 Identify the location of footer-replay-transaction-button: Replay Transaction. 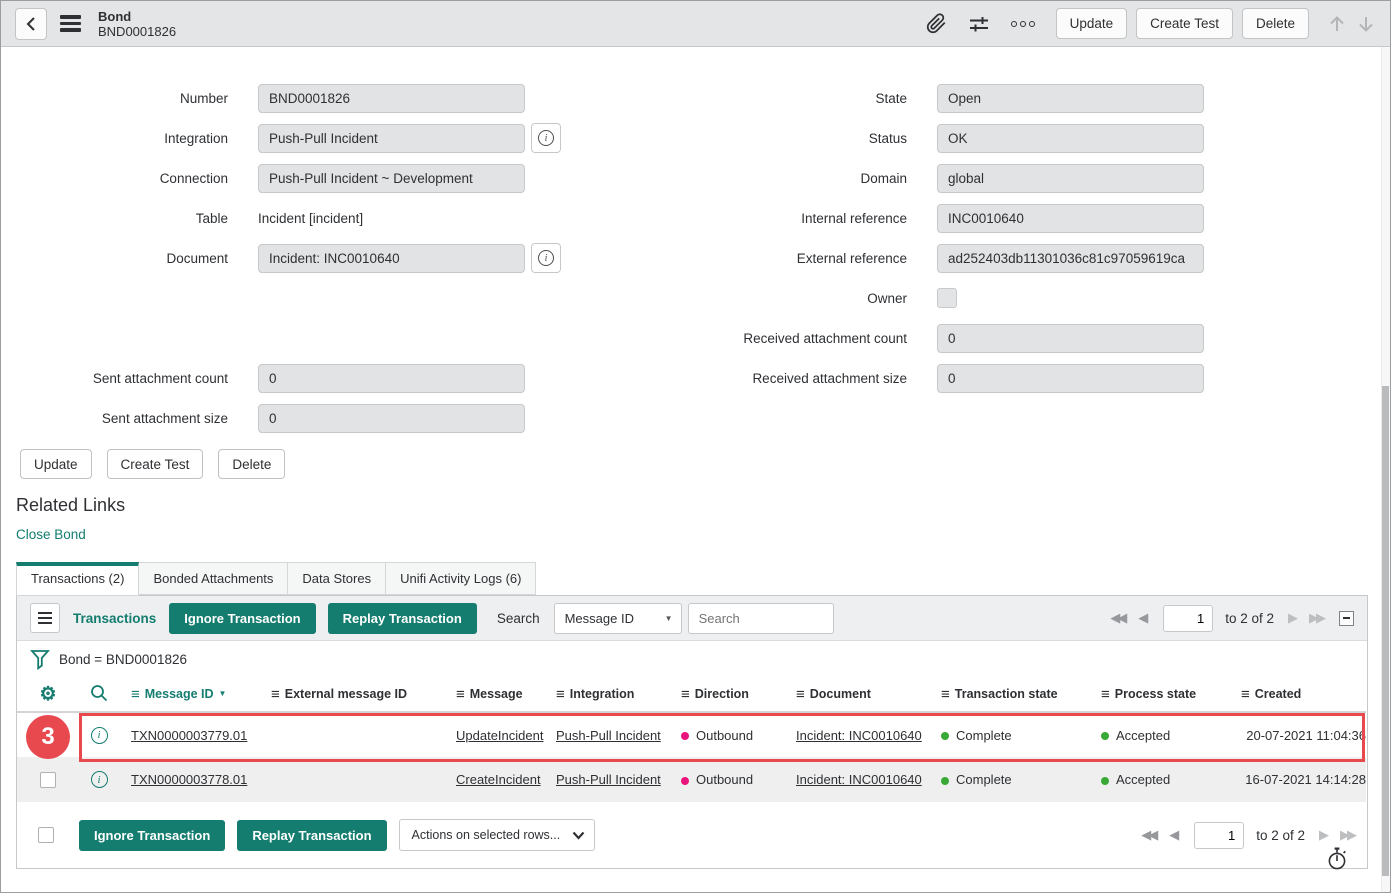
(312, 835).